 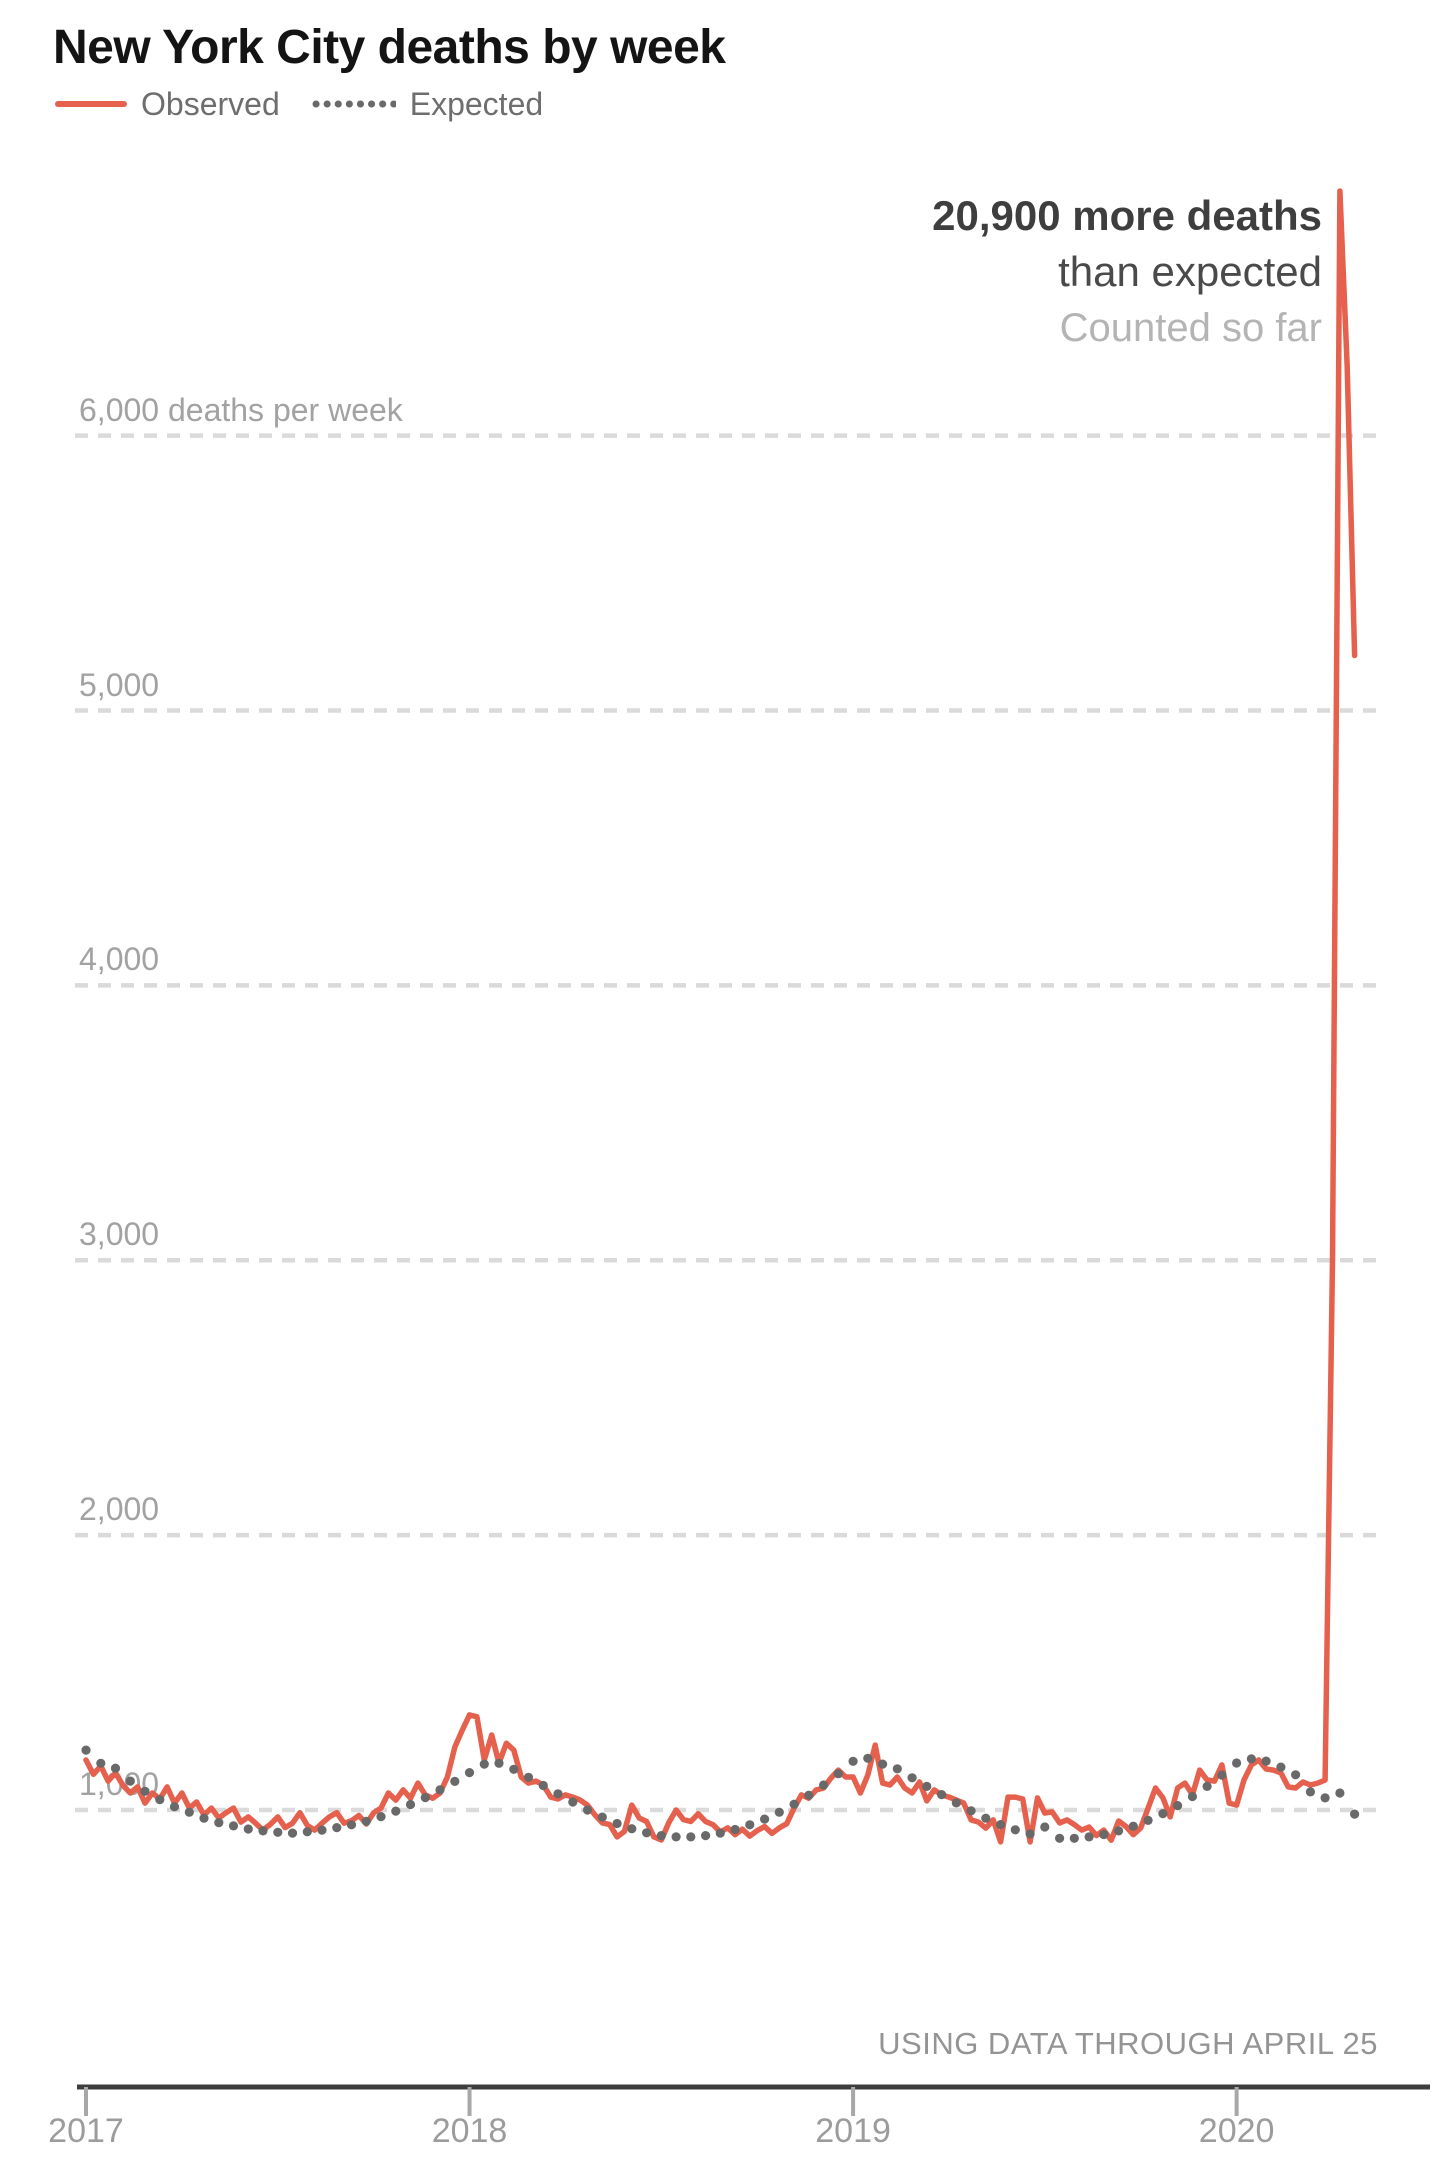 What do you see at coordinates (720, 1794) in the screenshot?
I see `expected-series-dots` at bounding box center [720, 1794].